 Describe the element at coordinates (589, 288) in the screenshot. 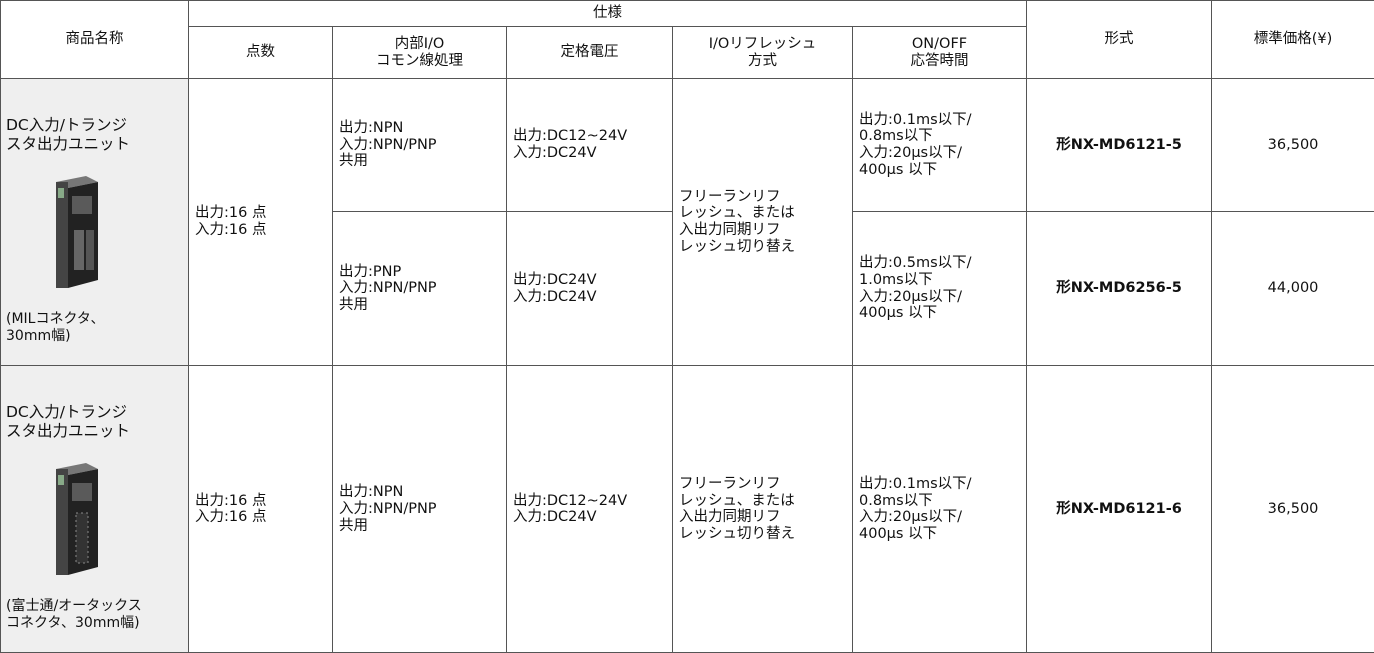

I see `voltage: 出力:DC24V 入力:DC24V` at that location.